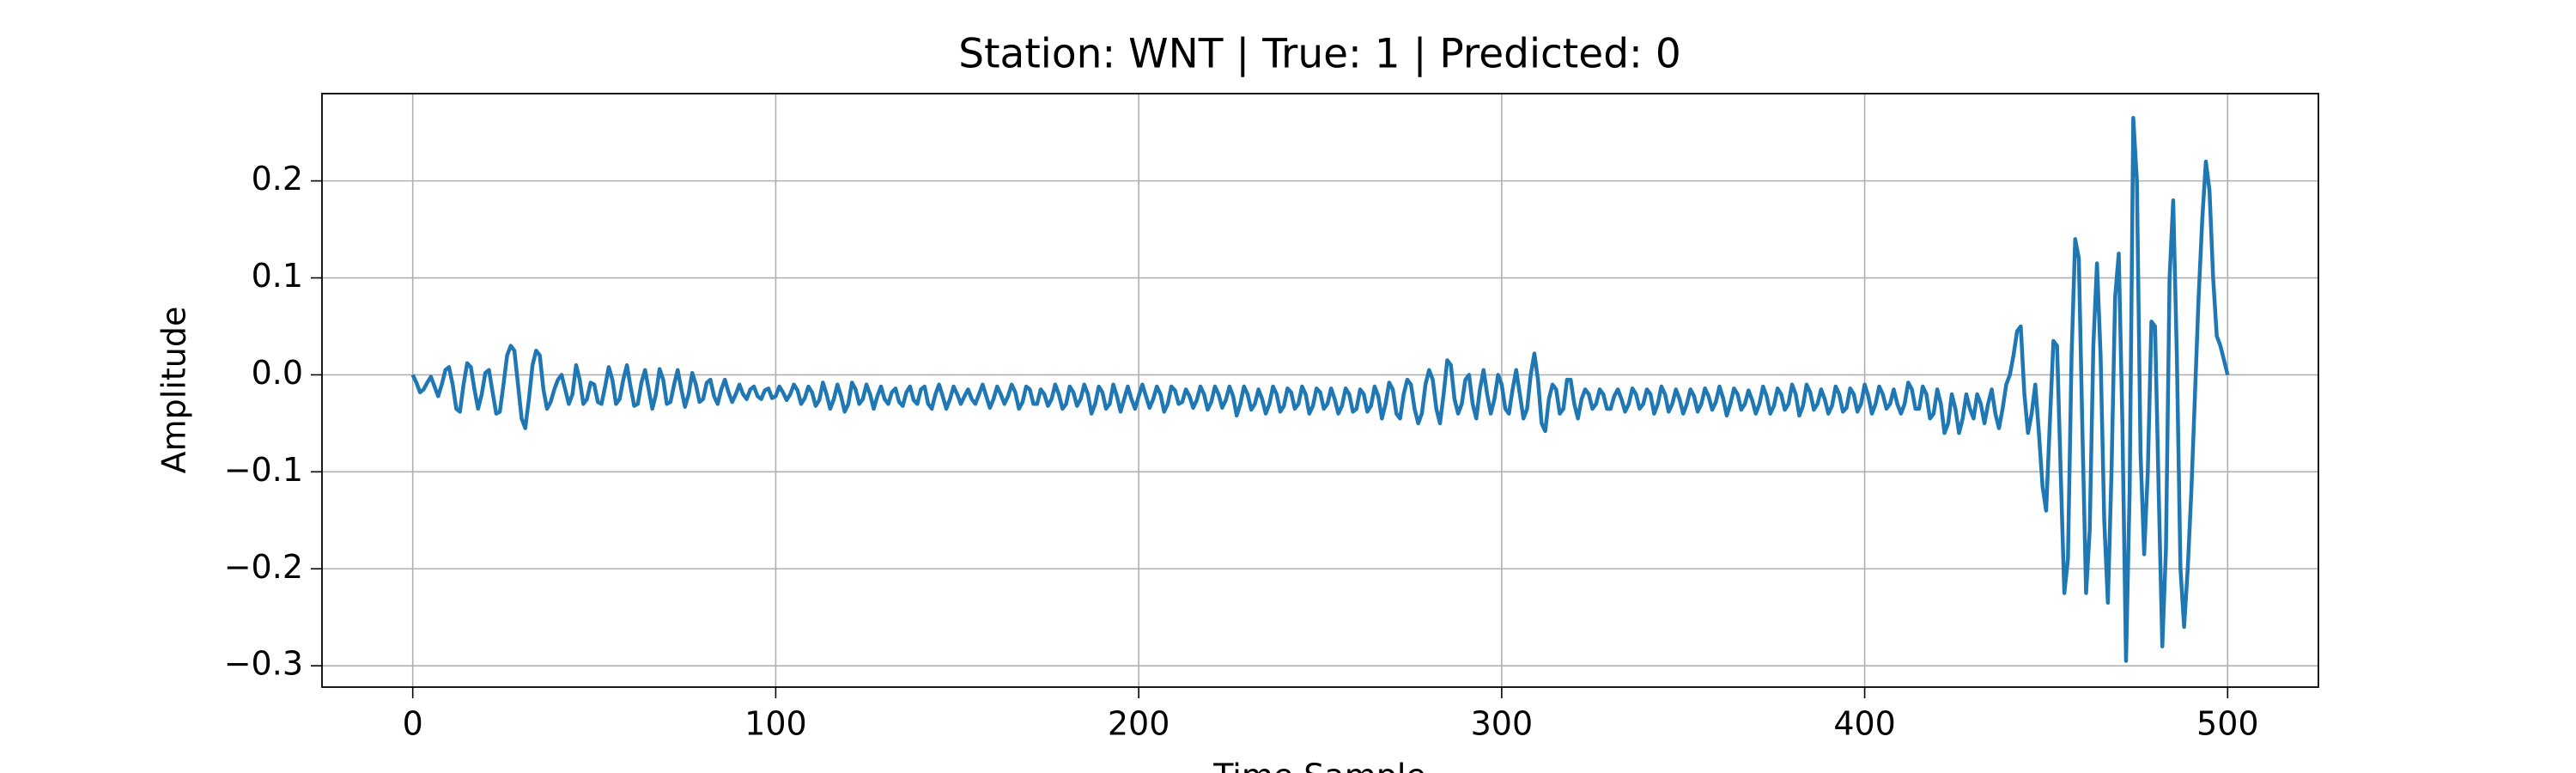 Image resolution: width=2576 pixels, height=773 pixels. I want to click on y-tick-label: 0.1, so click(278, 276).